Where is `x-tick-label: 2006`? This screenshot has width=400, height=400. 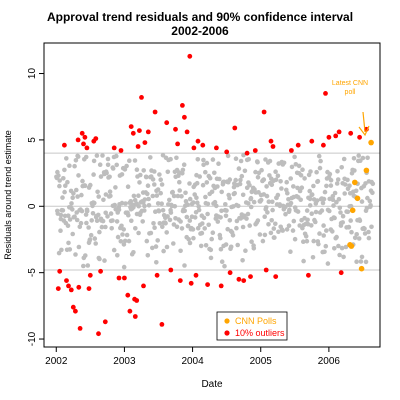
x-tick-label: 2006 is located at coordinates (329, 361).